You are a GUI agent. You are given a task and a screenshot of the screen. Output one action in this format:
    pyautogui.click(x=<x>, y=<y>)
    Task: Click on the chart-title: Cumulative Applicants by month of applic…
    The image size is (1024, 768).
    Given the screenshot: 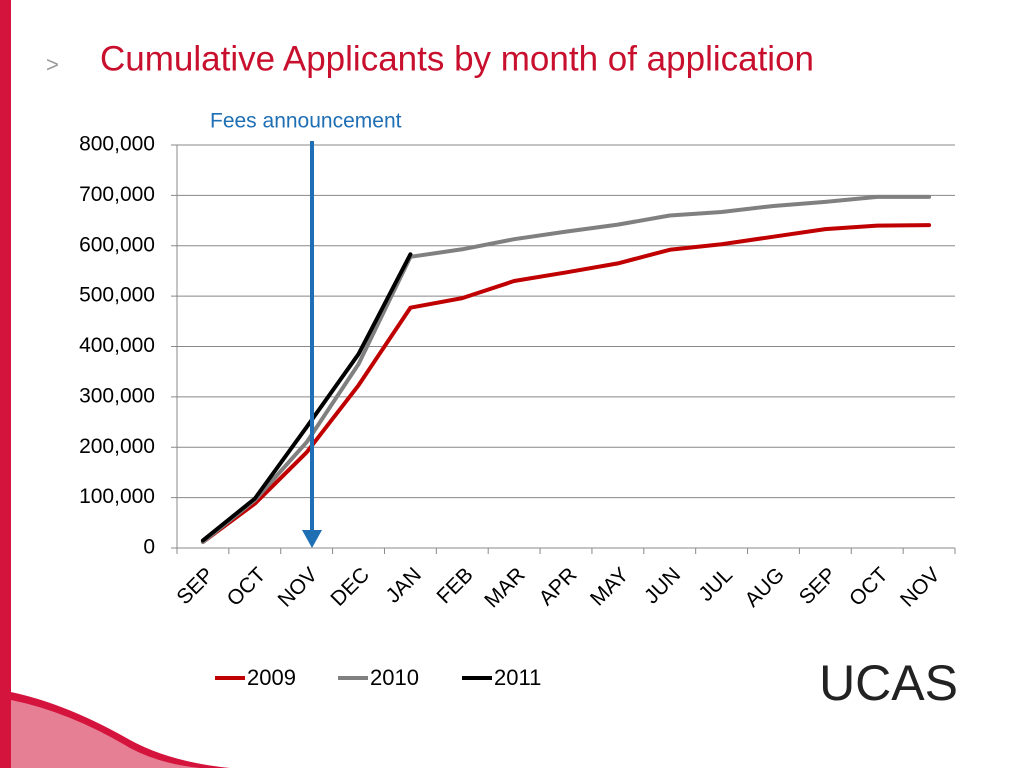 What is the action you would take?
    pyautogui.click(x=457, y=58)
    